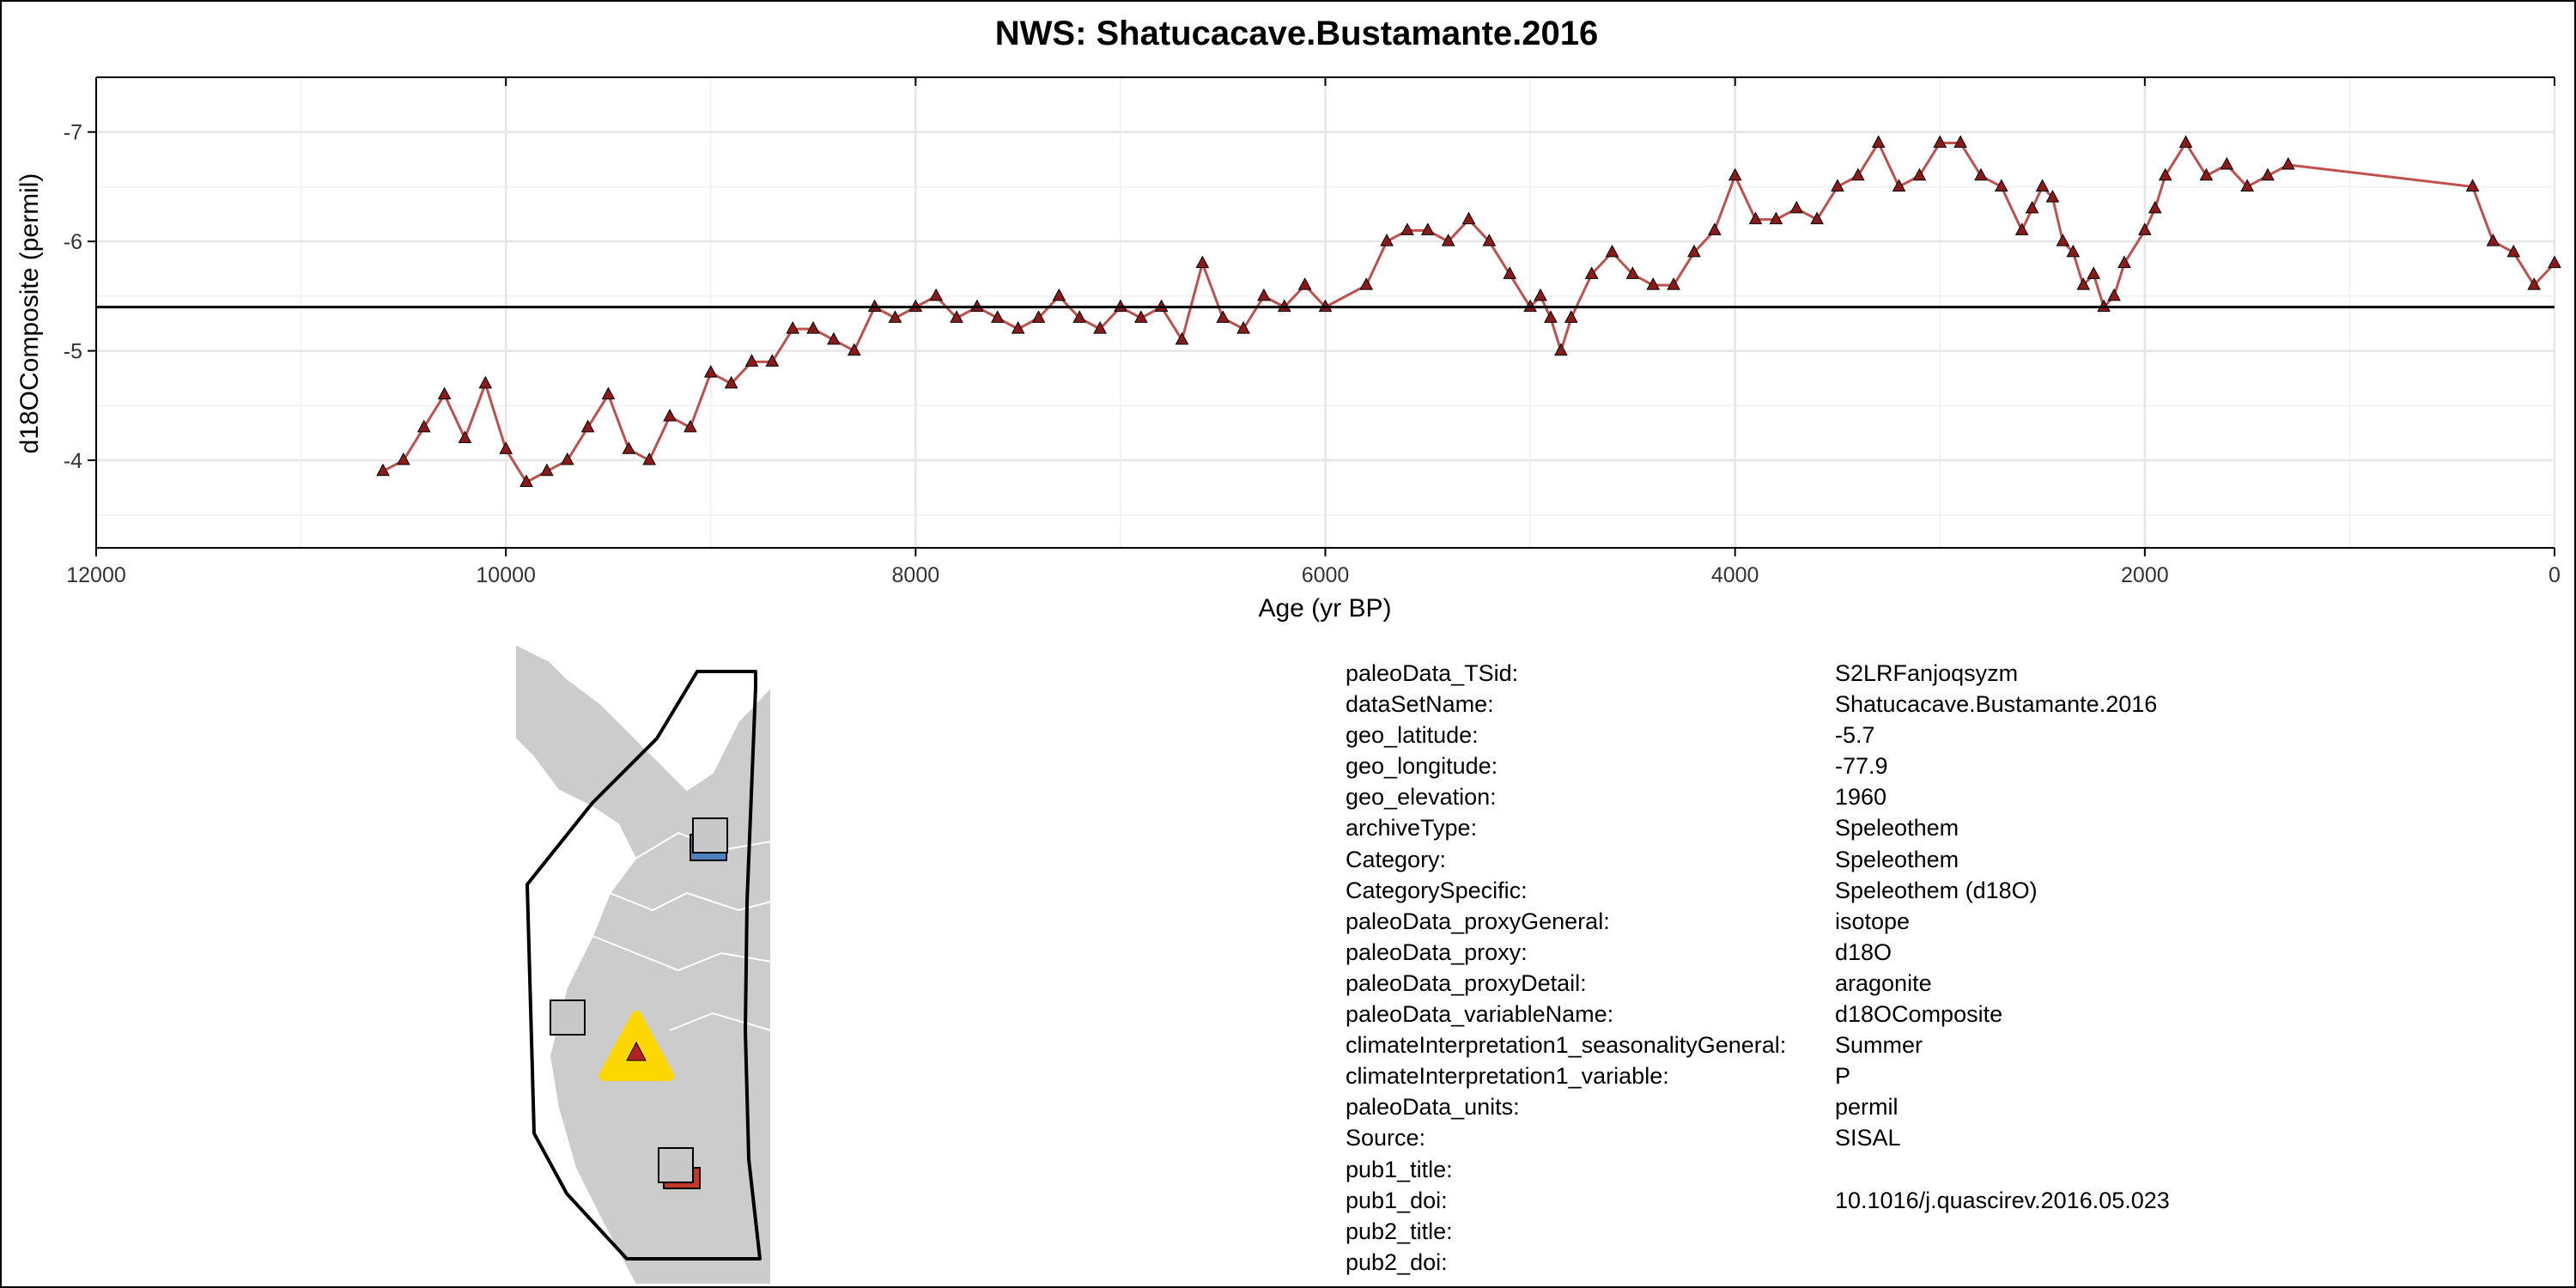 This screenshot has height=1288, width=2576. I want to click on metadata-row: geo_elevation: 1960, so click(1758, 797).